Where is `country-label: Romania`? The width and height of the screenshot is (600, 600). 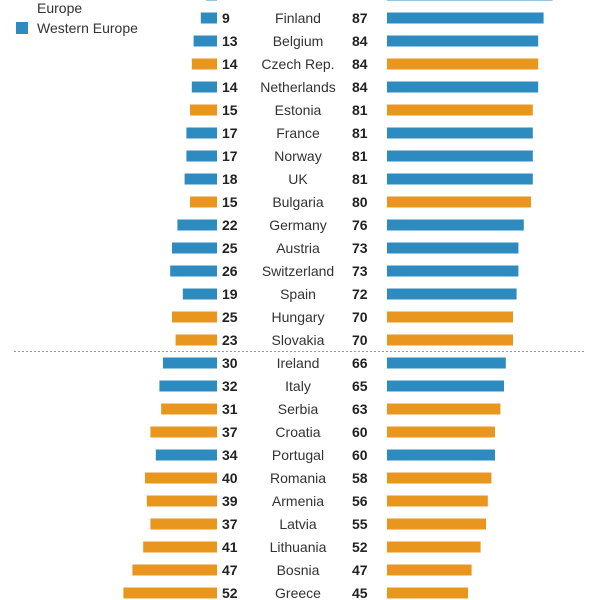
country-label: Romania is located at coordinates (298, 478).